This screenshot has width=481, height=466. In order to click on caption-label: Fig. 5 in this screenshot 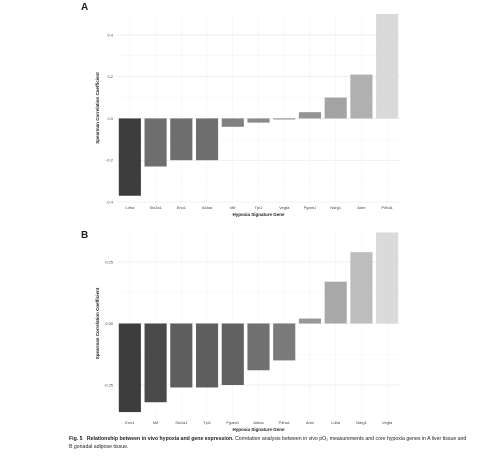, I will do `click(76, 439)`.